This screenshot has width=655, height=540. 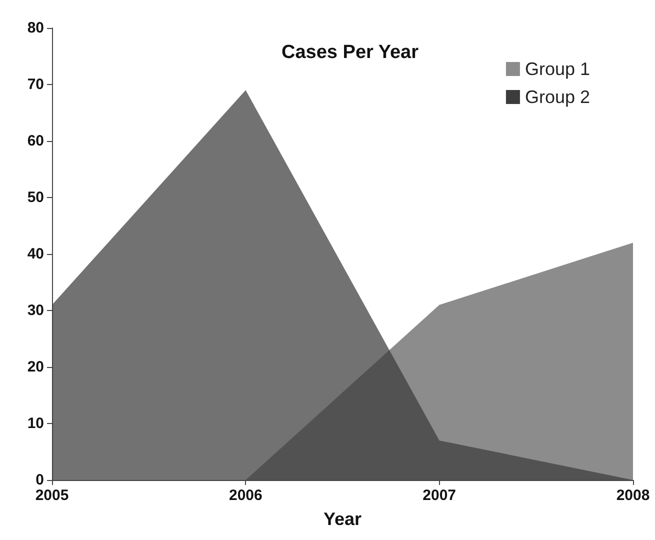 I want to click on y-tick-label: 20, so click(x=35, y=367).